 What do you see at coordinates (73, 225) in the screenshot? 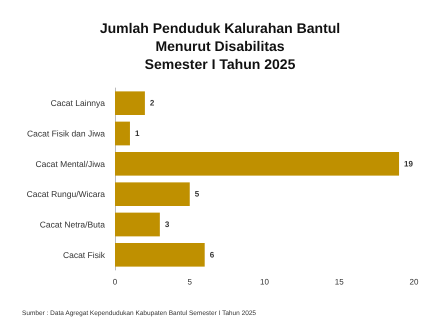
I see `y-tick-label: Cacat Netra/Buta` at bounding box center [73, 225].